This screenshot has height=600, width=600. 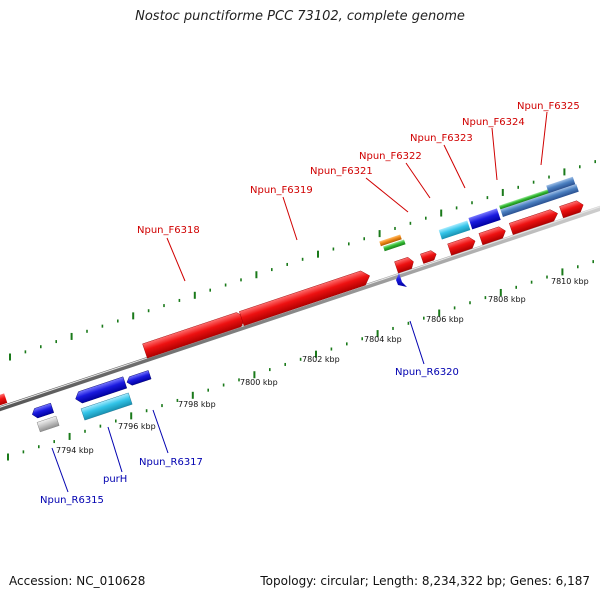 I want to click on label-npun-f6325: Npun_F6325, so click(x=548, y=106).